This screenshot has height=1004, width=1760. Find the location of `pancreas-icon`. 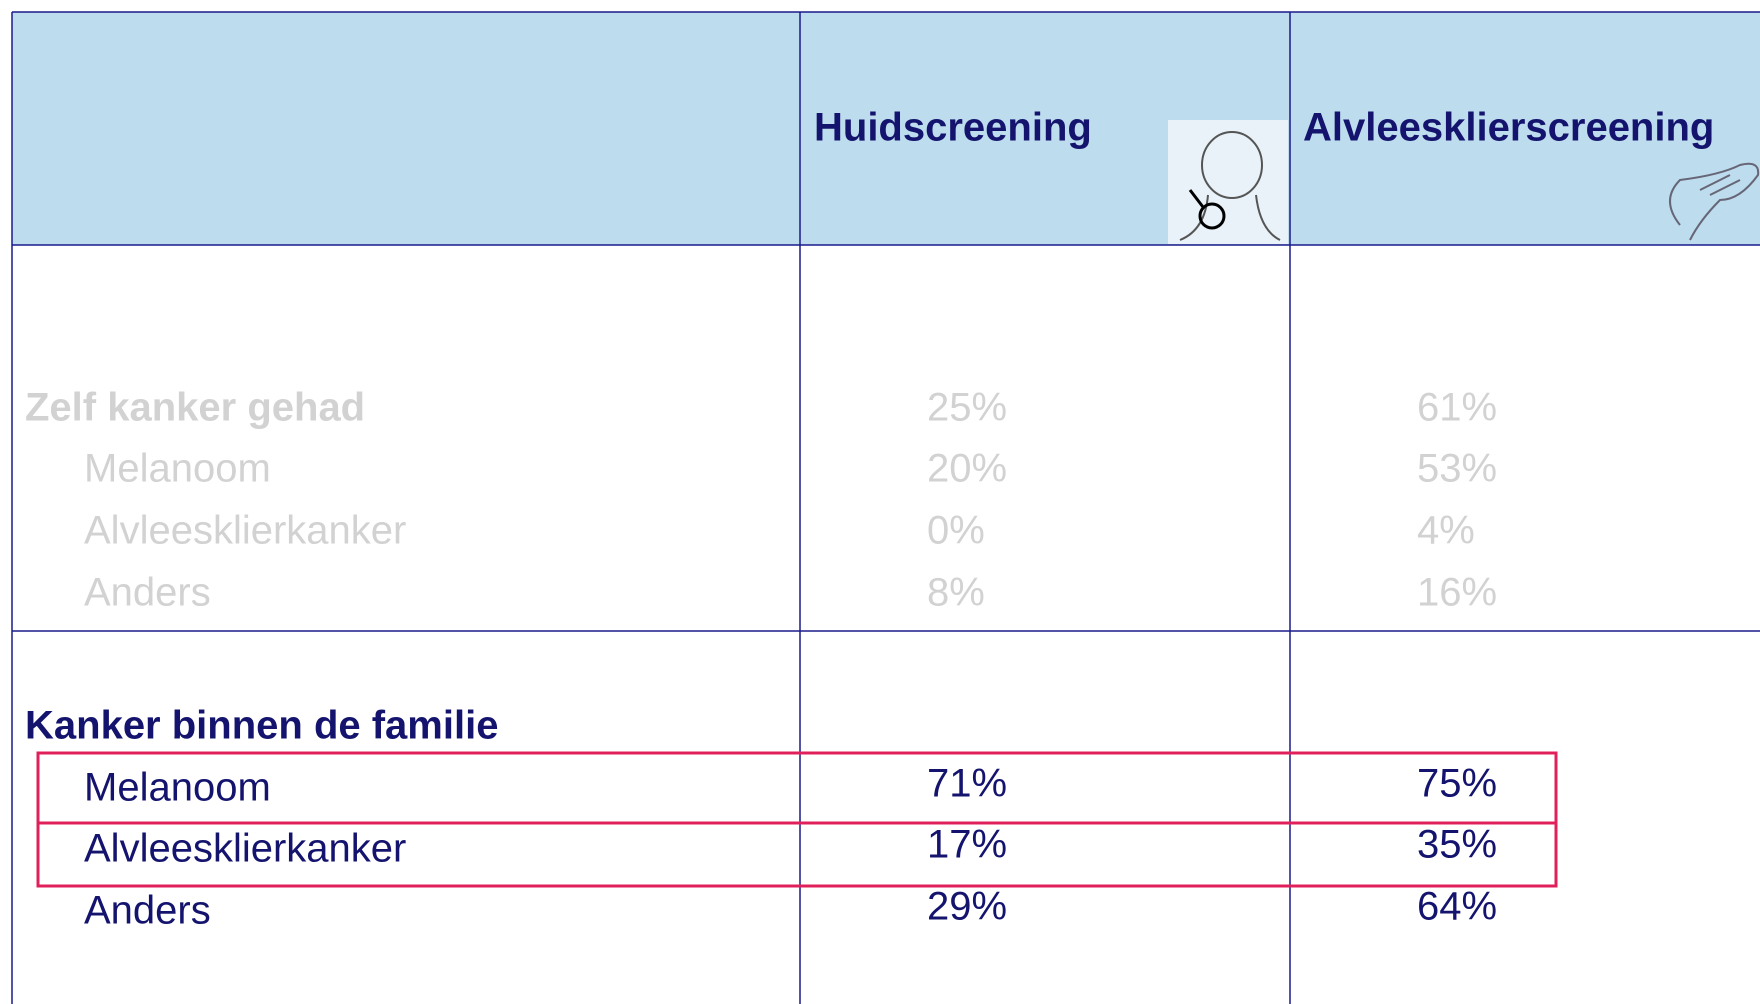

pancreas-icon is located at coordinates (1714, 201).